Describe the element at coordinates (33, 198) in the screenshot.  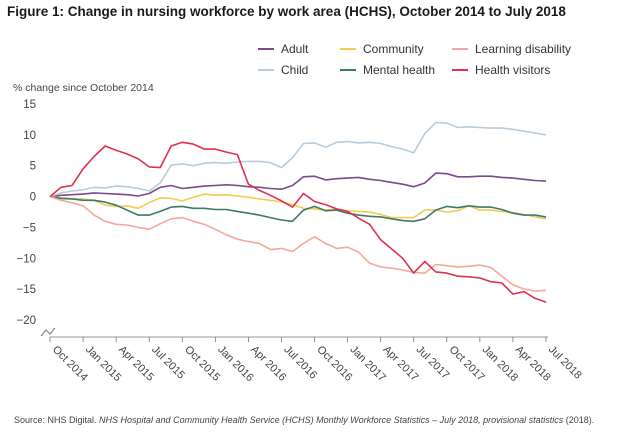
I see `y-tick-label: 0` at that location.